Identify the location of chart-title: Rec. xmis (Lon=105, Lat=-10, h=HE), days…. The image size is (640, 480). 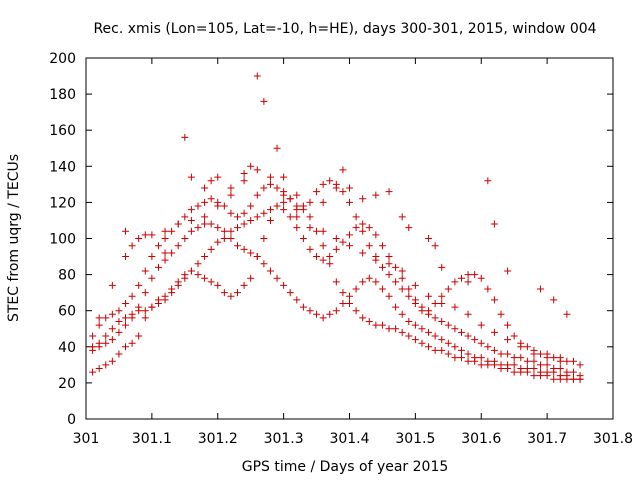
(344, 29).